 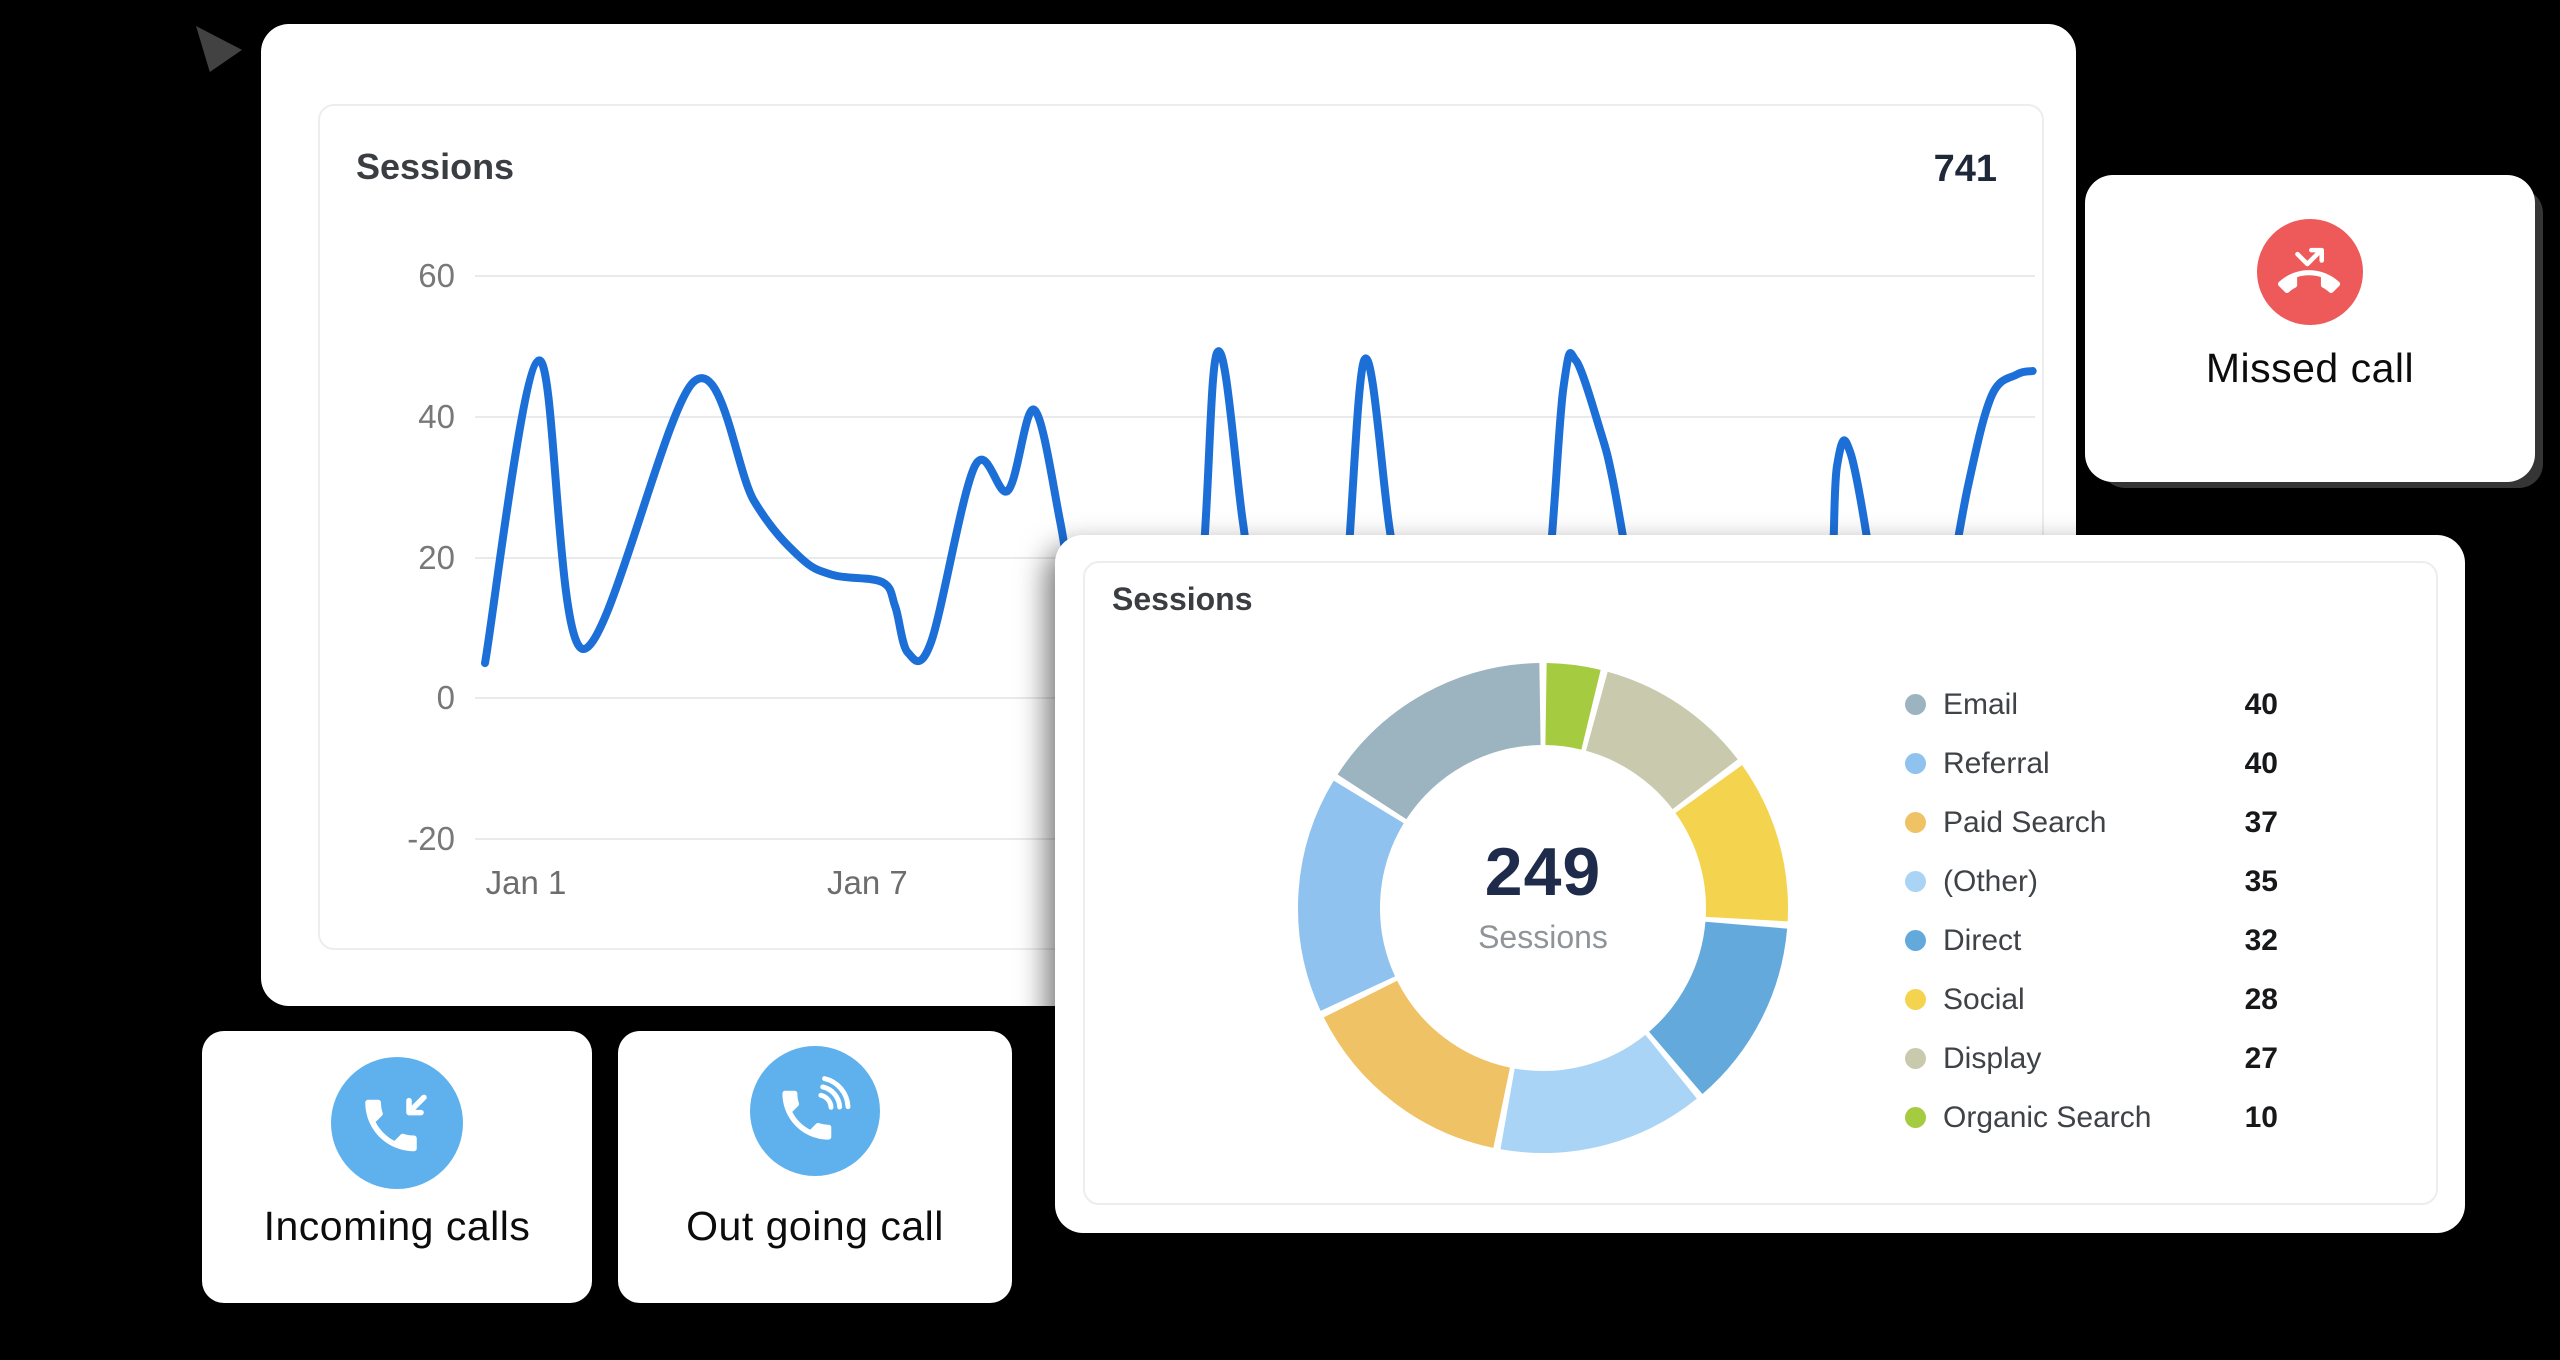 I want to click on outgoing-call-glyph, so click(x=816, y=1108).